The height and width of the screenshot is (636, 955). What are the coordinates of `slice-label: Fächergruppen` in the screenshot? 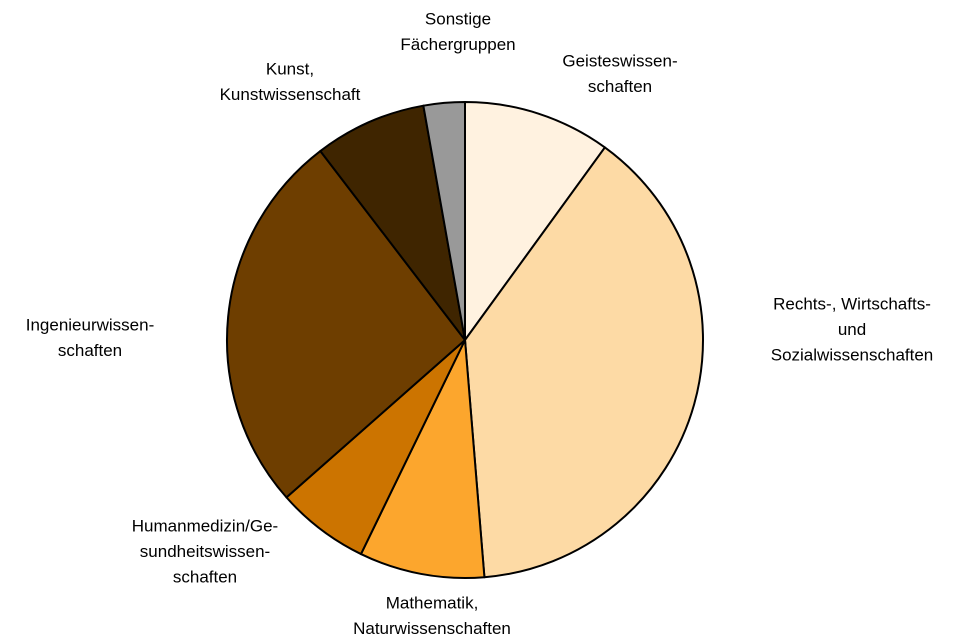 It's located at (457, 44).